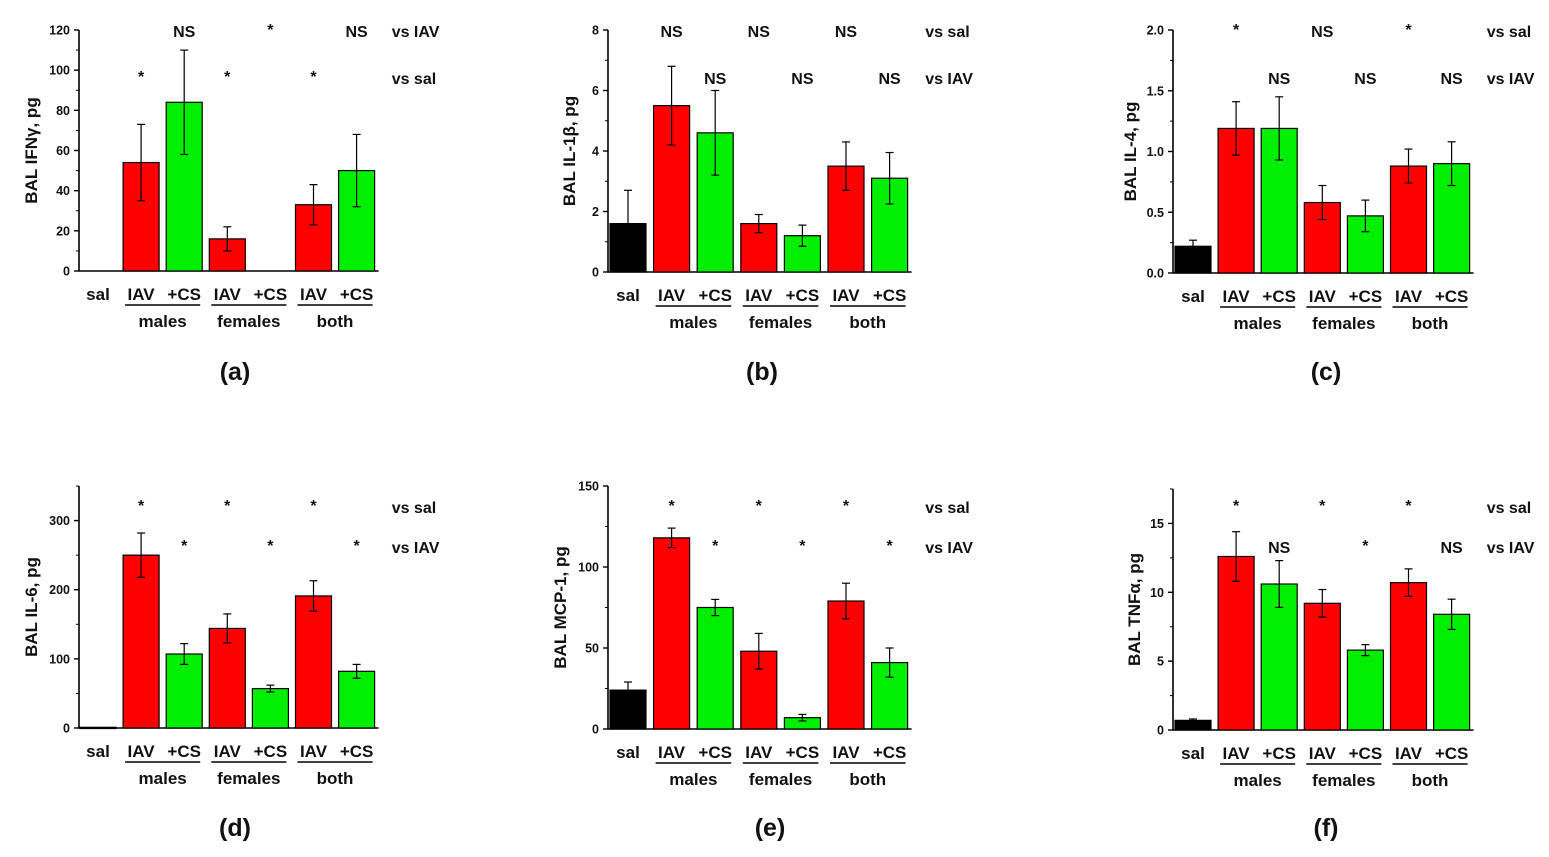 This screenshot has height=857, width=1549. I want to click on y-tick-label: 40, so click(63, 191).